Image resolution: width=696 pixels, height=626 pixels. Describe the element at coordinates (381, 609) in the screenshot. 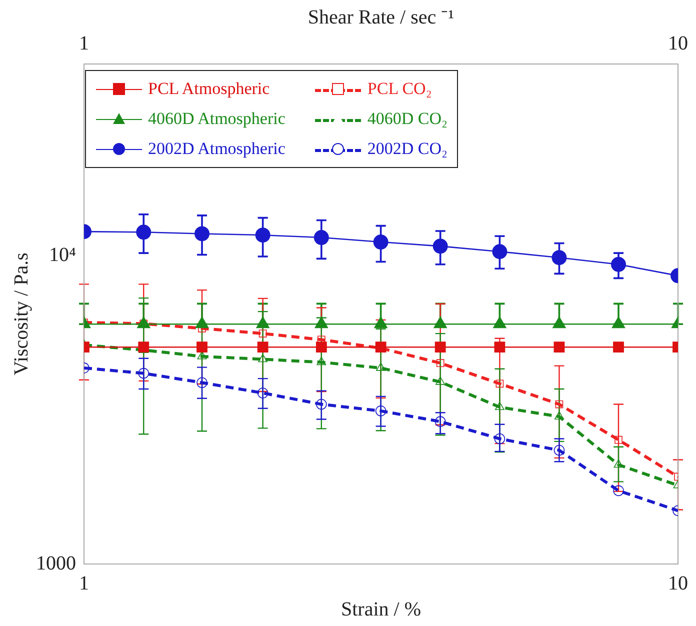

I see `x-axis-title: Strain / %` at that location.